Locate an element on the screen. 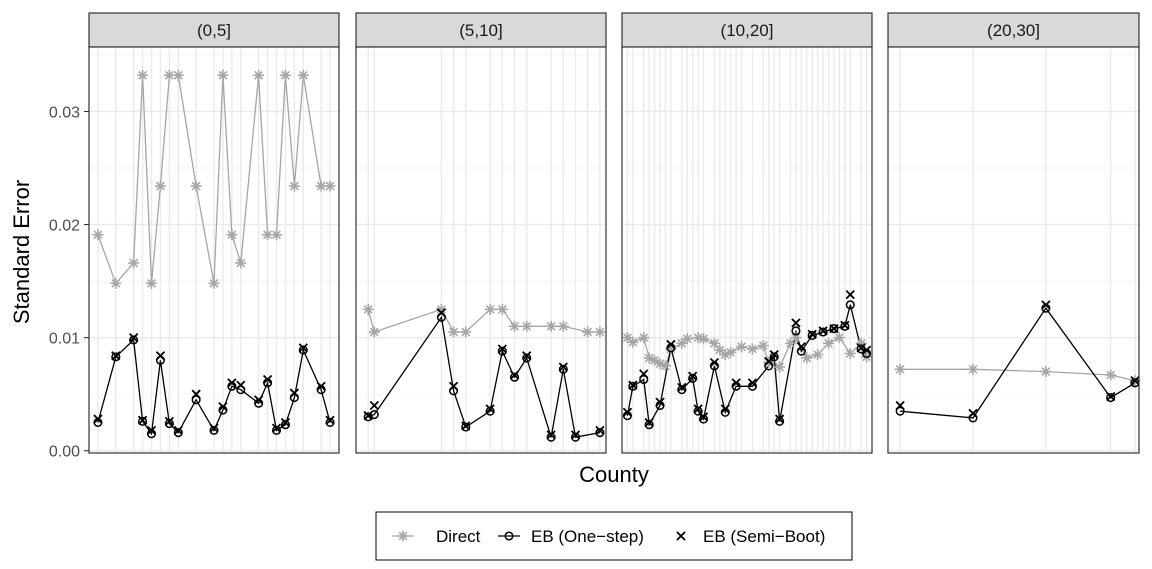 This screenshot has width=1152, height=569. legend-items: Direct EB (One−step) EB (Semi−Boot) is located at coordinates (608, 536).